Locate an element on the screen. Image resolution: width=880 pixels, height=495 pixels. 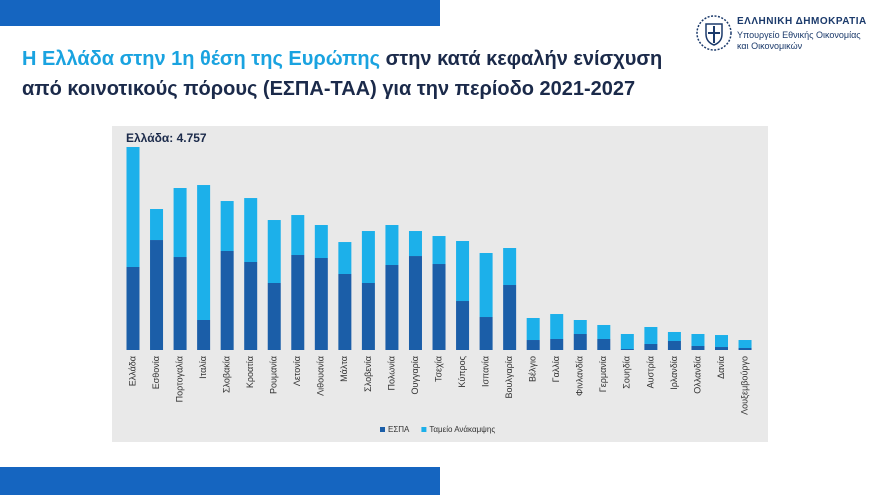
x-tick-label: Φινλανδία is located at coordinates (580, 376).